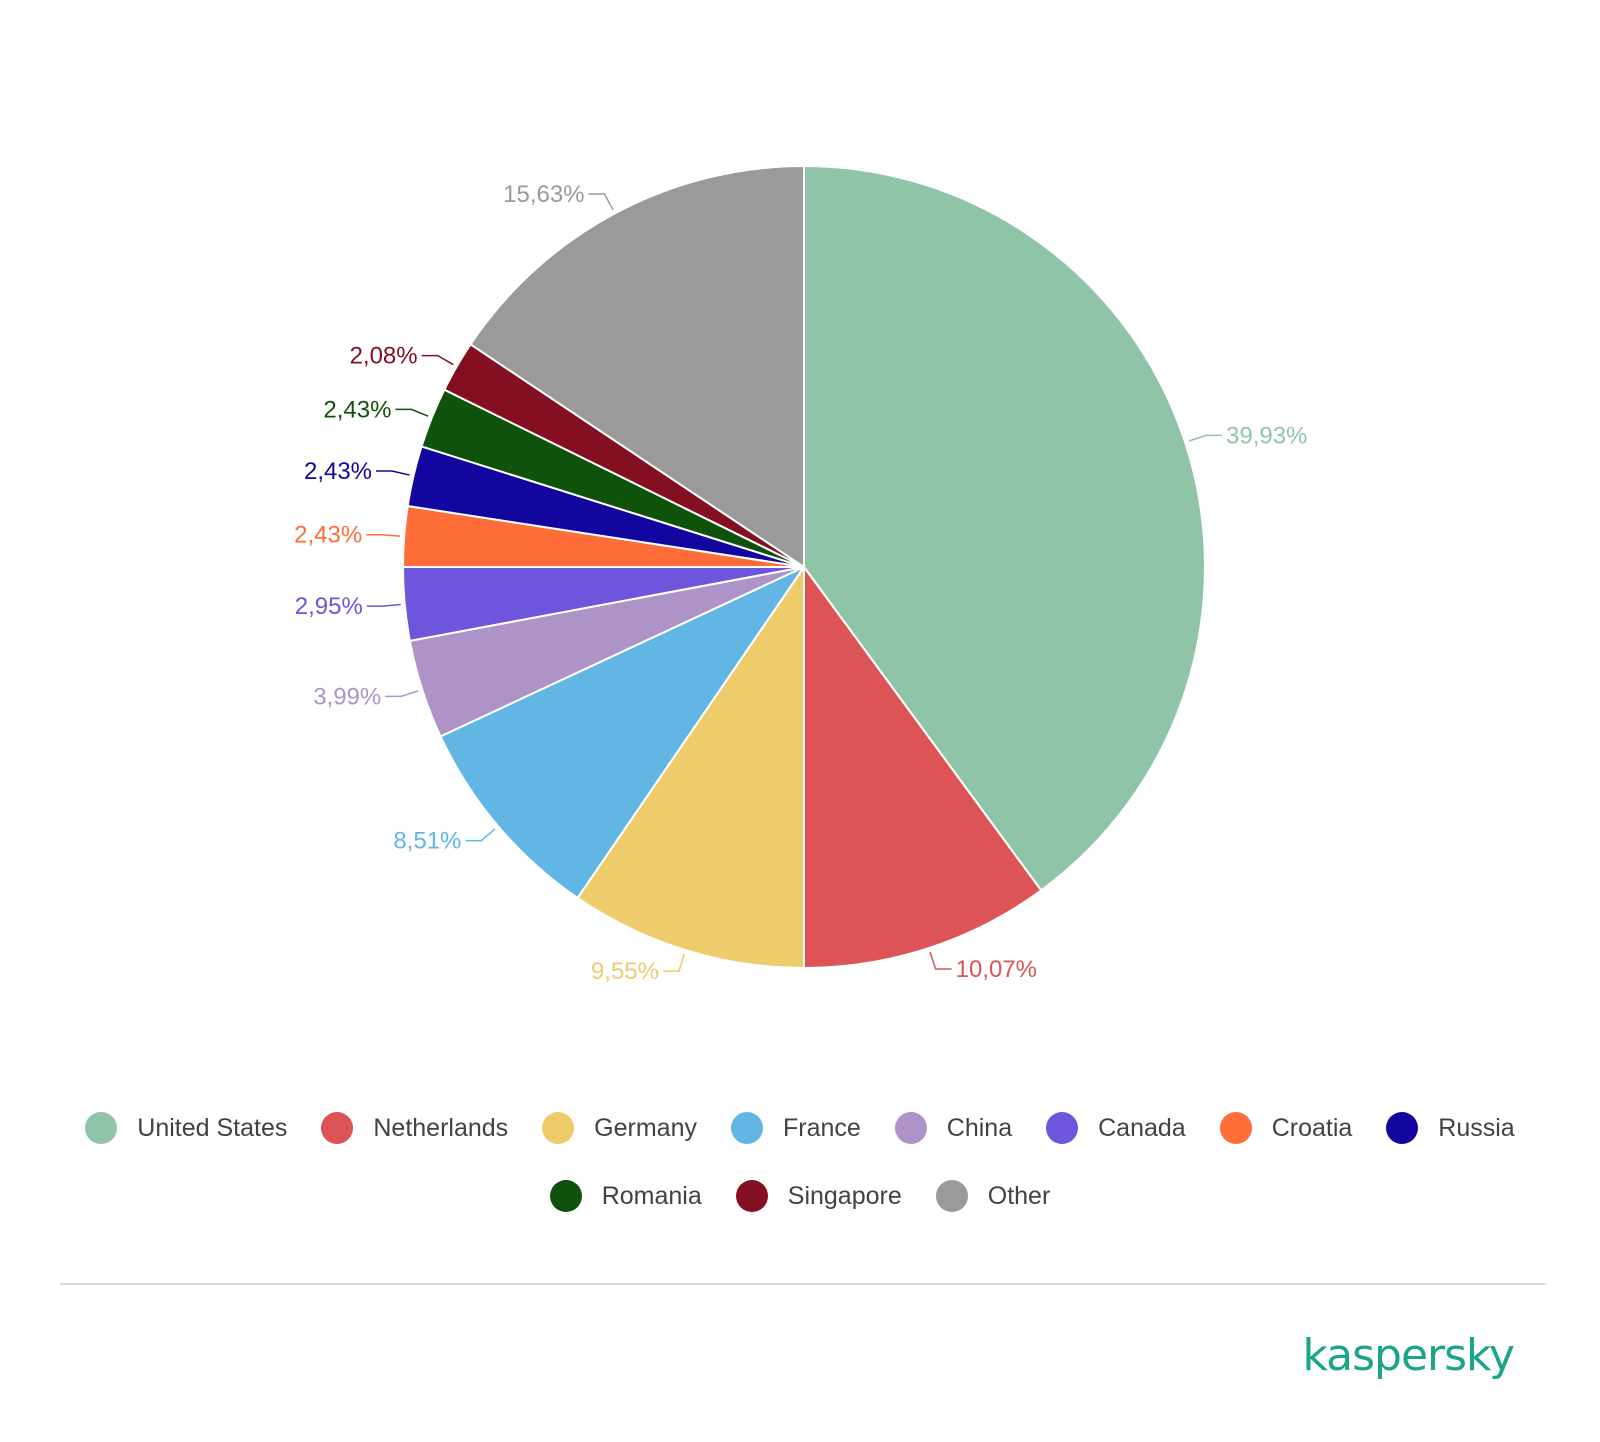 The height and width of the screenshot is (1442, 1600). Describe the element at coordinates (565, 1196) in the screenshot. I see `legend-swatch-romania` at that location.